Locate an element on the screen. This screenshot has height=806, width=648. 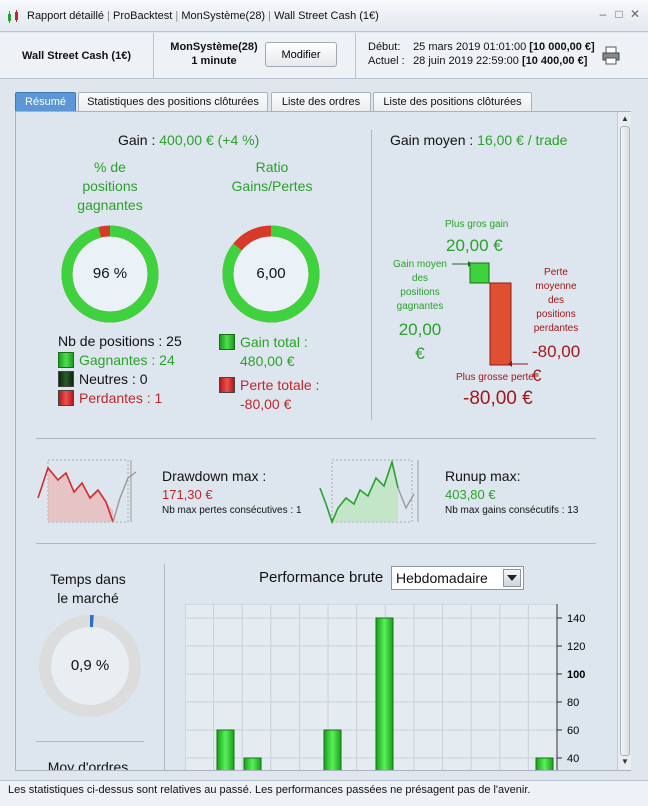
total-loss-label: Perte totale : is located at coordinates (280, 385).